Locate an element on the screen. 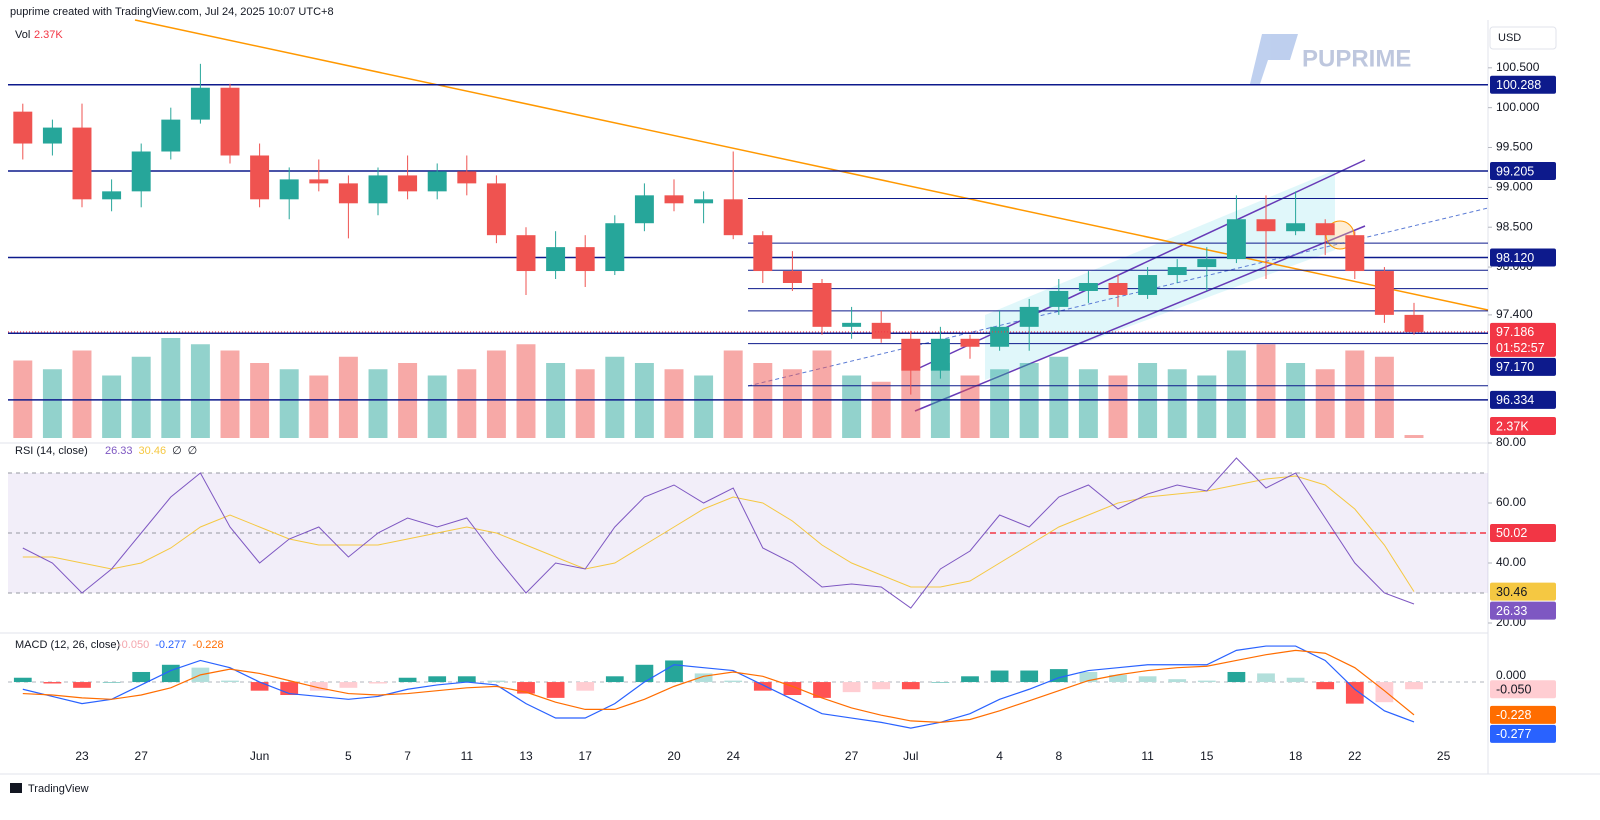 This screenshot has height=820, width=1600. x-tick-label: 25 is located at coordinates (1444, 756).